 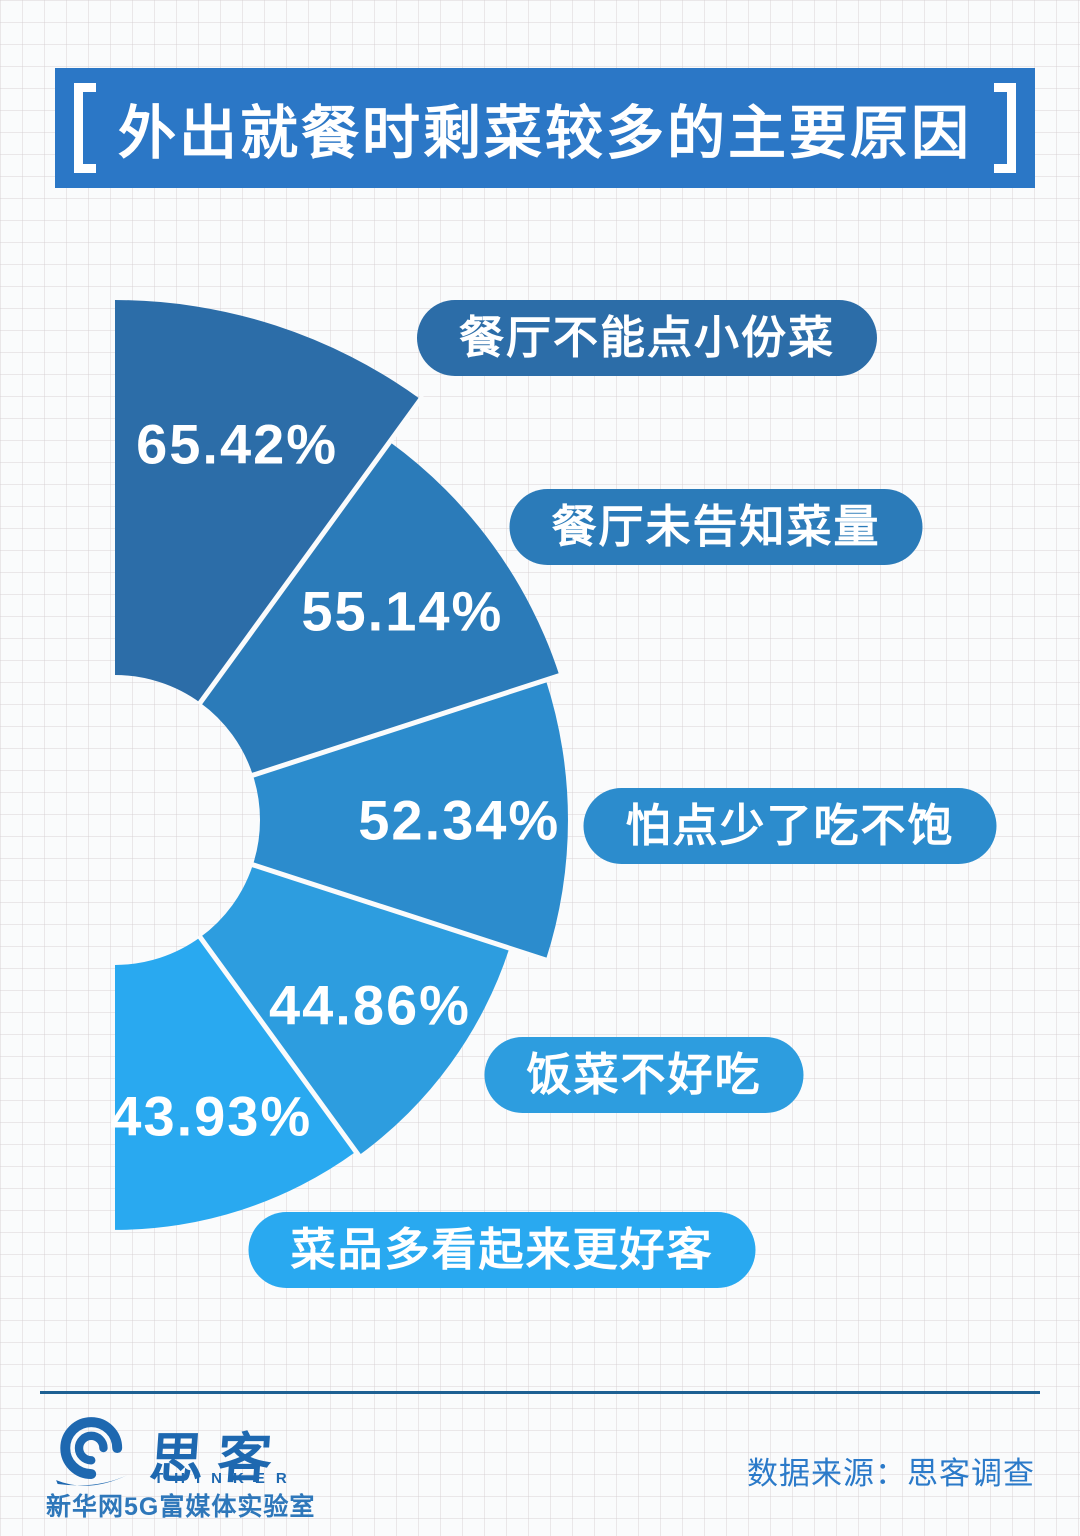 I want to click on value-label: 43.93%, so click(x=211, y=1116).